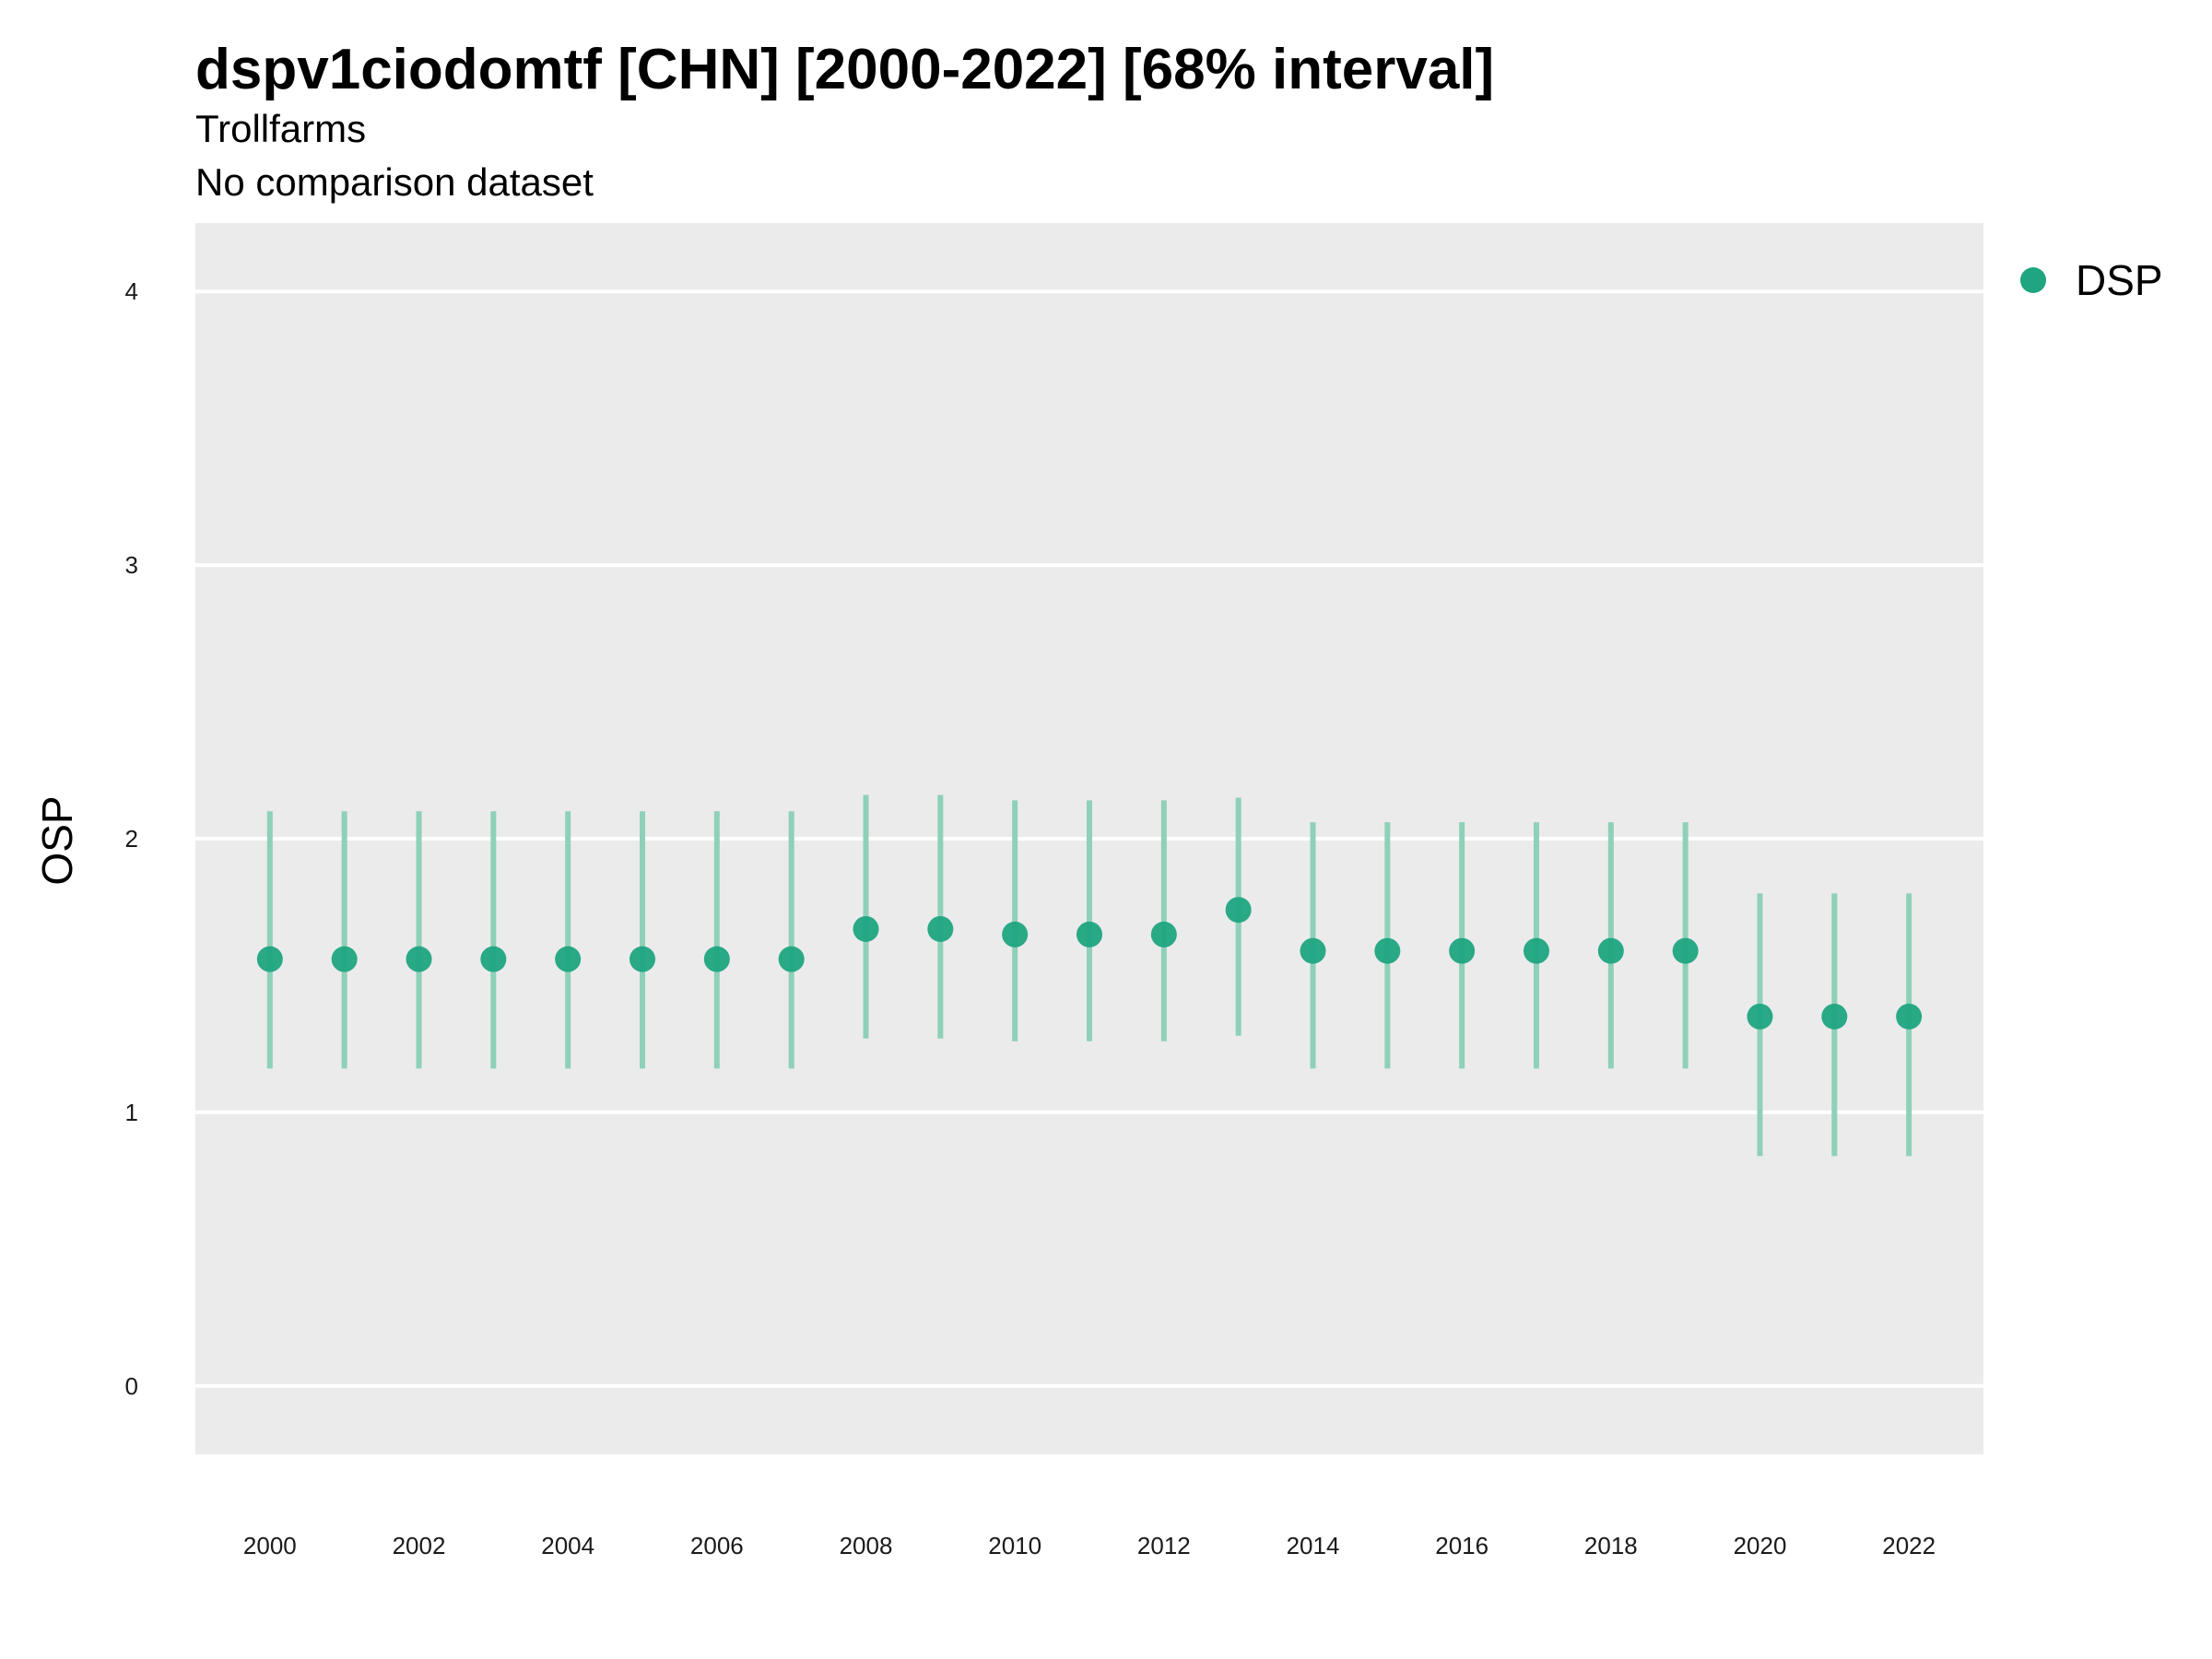 Image resolution: width=2212 pixels, height=1659 pixels. Describe the element at coordinates (57, 840) in the screenshot. I see `y-axis-title: OSP` at that location.